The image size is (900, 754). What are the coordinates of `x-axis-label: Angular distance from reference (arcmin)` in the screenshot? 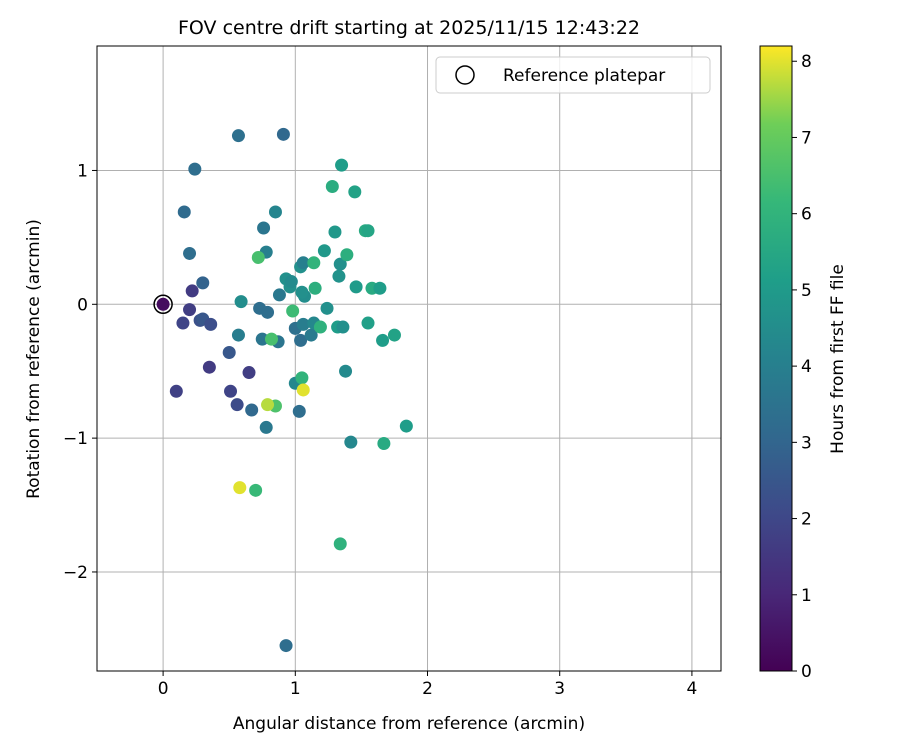 It's located at (409, 724).